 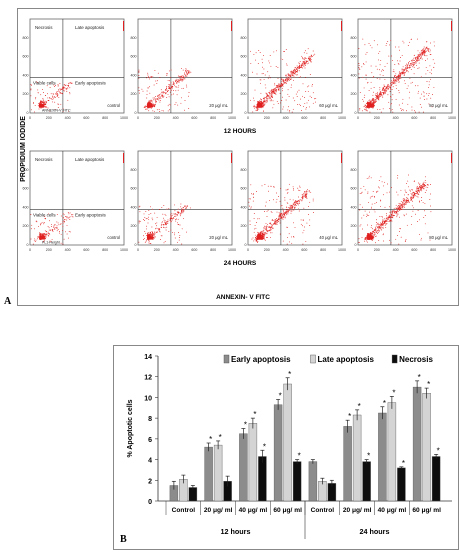 What do you see at coordinates (90, 159) in the screenshot?
I see `quadrant-late-apoptosis: Late apoptosis` at bounding box center [90, 159].